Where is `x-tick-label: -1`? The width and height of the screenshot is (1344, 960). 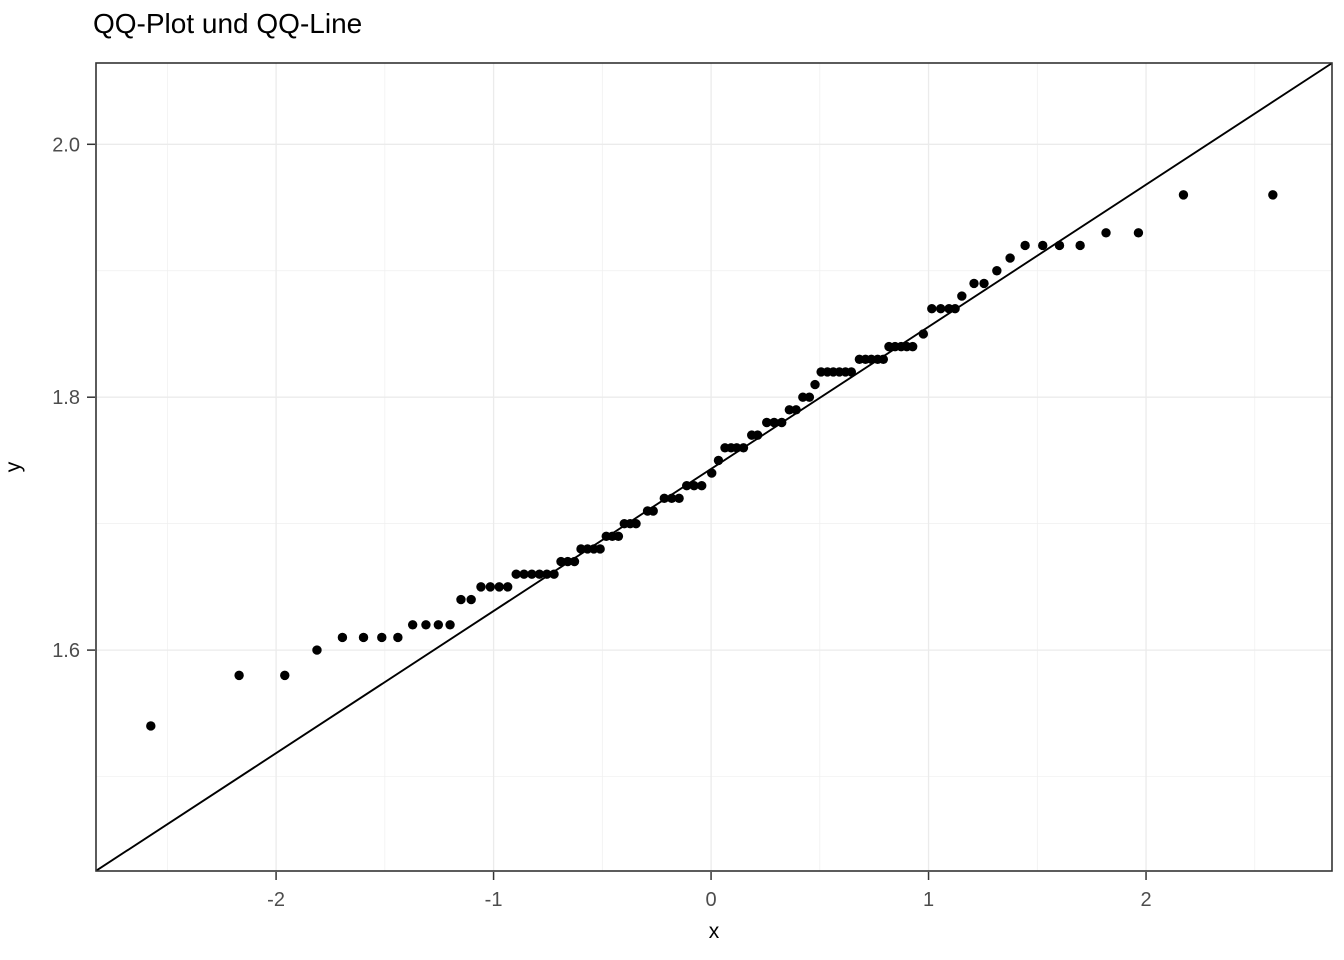 x-tick-label: -1 is located at coordinates (494, 900).